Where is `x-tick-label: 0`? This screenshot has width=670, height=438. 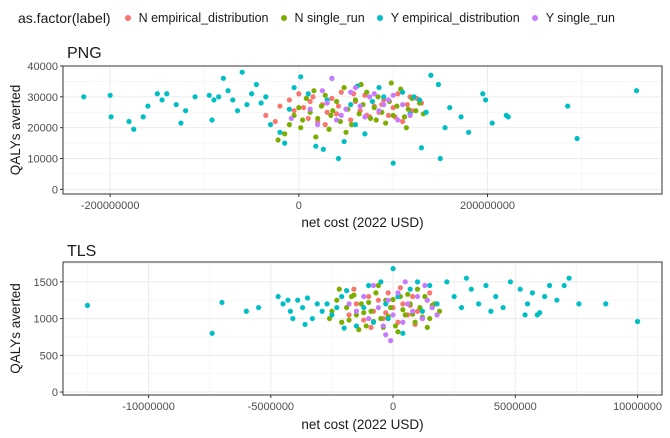 x-tick-label: 0 is located at coordinates (299, 206).